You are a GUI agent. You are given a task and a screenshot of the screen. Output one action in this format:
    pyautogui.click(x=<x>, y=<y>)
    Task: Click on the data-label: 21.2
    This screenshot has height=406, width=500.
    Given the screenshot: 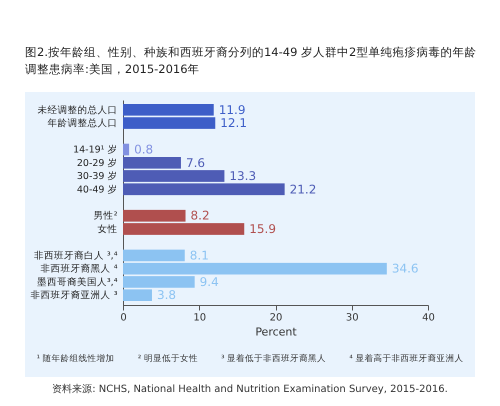 What is the action you would take?
    pyautogui.click(x=303, y=189)
    